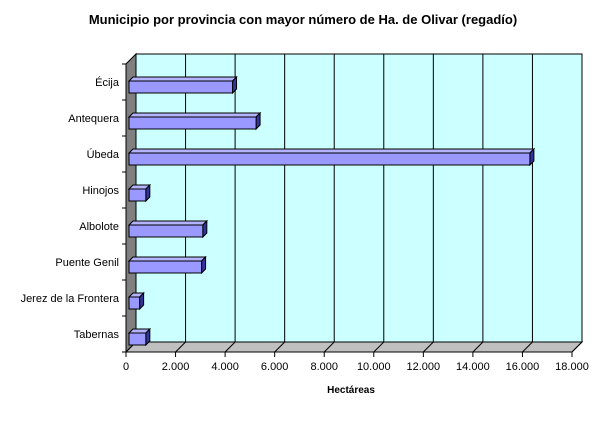 This screenshot has height=422, width=606. What do you see at coordinates (275, 367) in the screenshot?
I see `x-tick-label: 6.000` at bounding box center [275, 367].